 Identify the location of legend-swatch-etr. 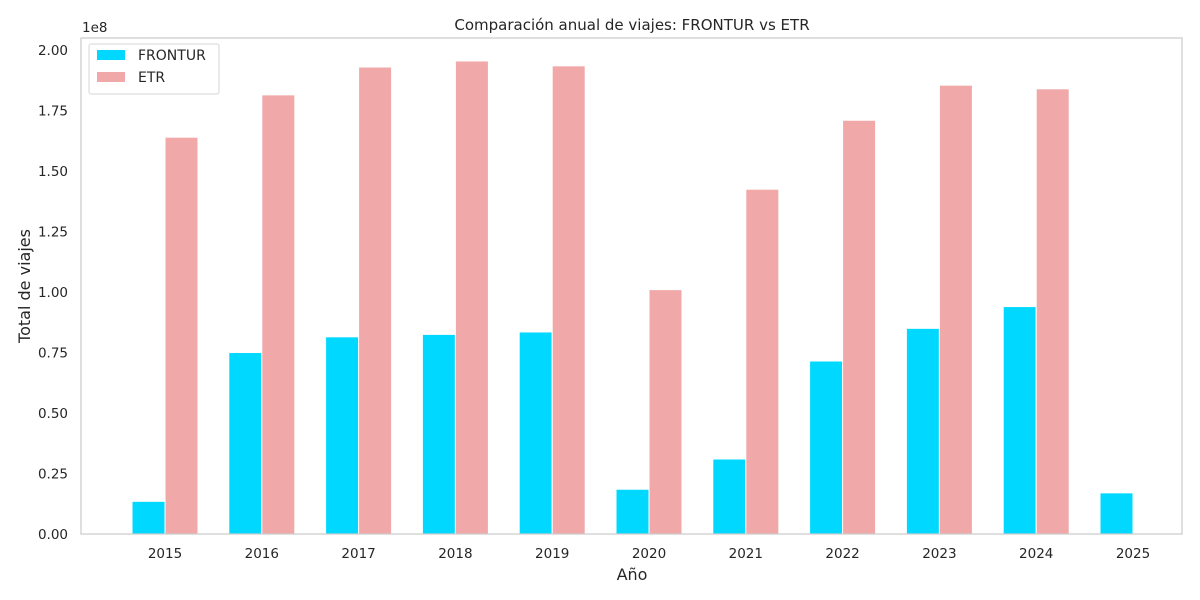
(111, 77).